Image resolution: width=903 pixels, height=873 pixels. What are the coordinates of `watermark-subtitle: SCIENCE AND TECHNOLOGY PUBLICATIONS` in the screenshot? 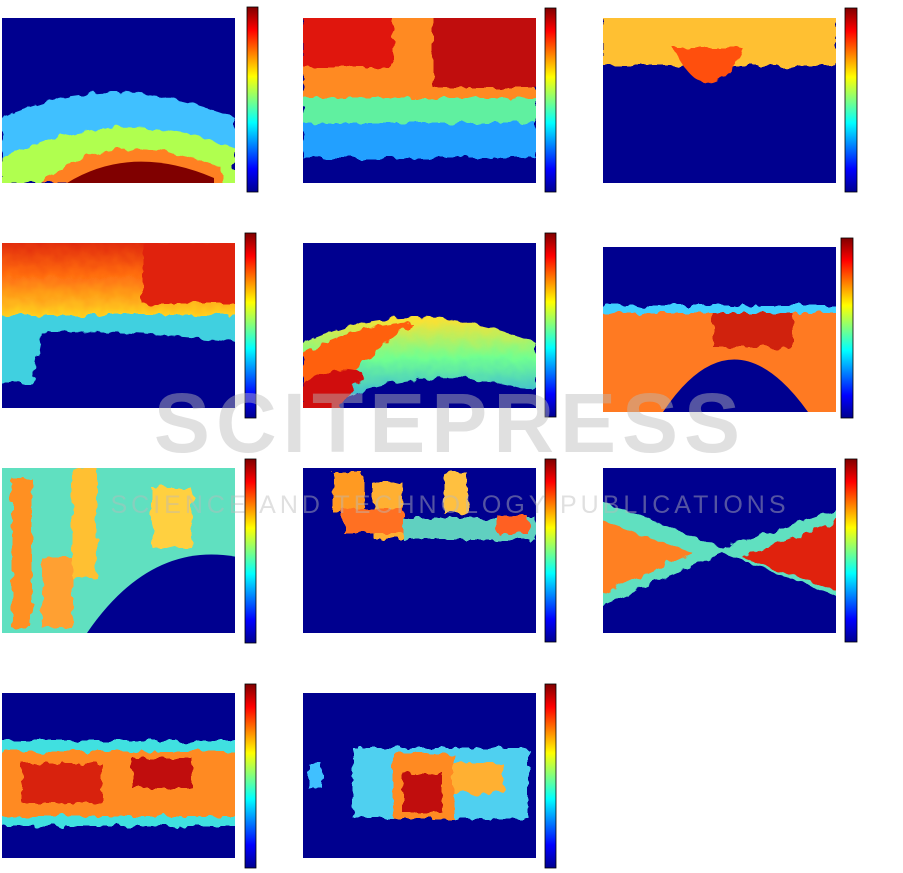 It's located at (449, 505).